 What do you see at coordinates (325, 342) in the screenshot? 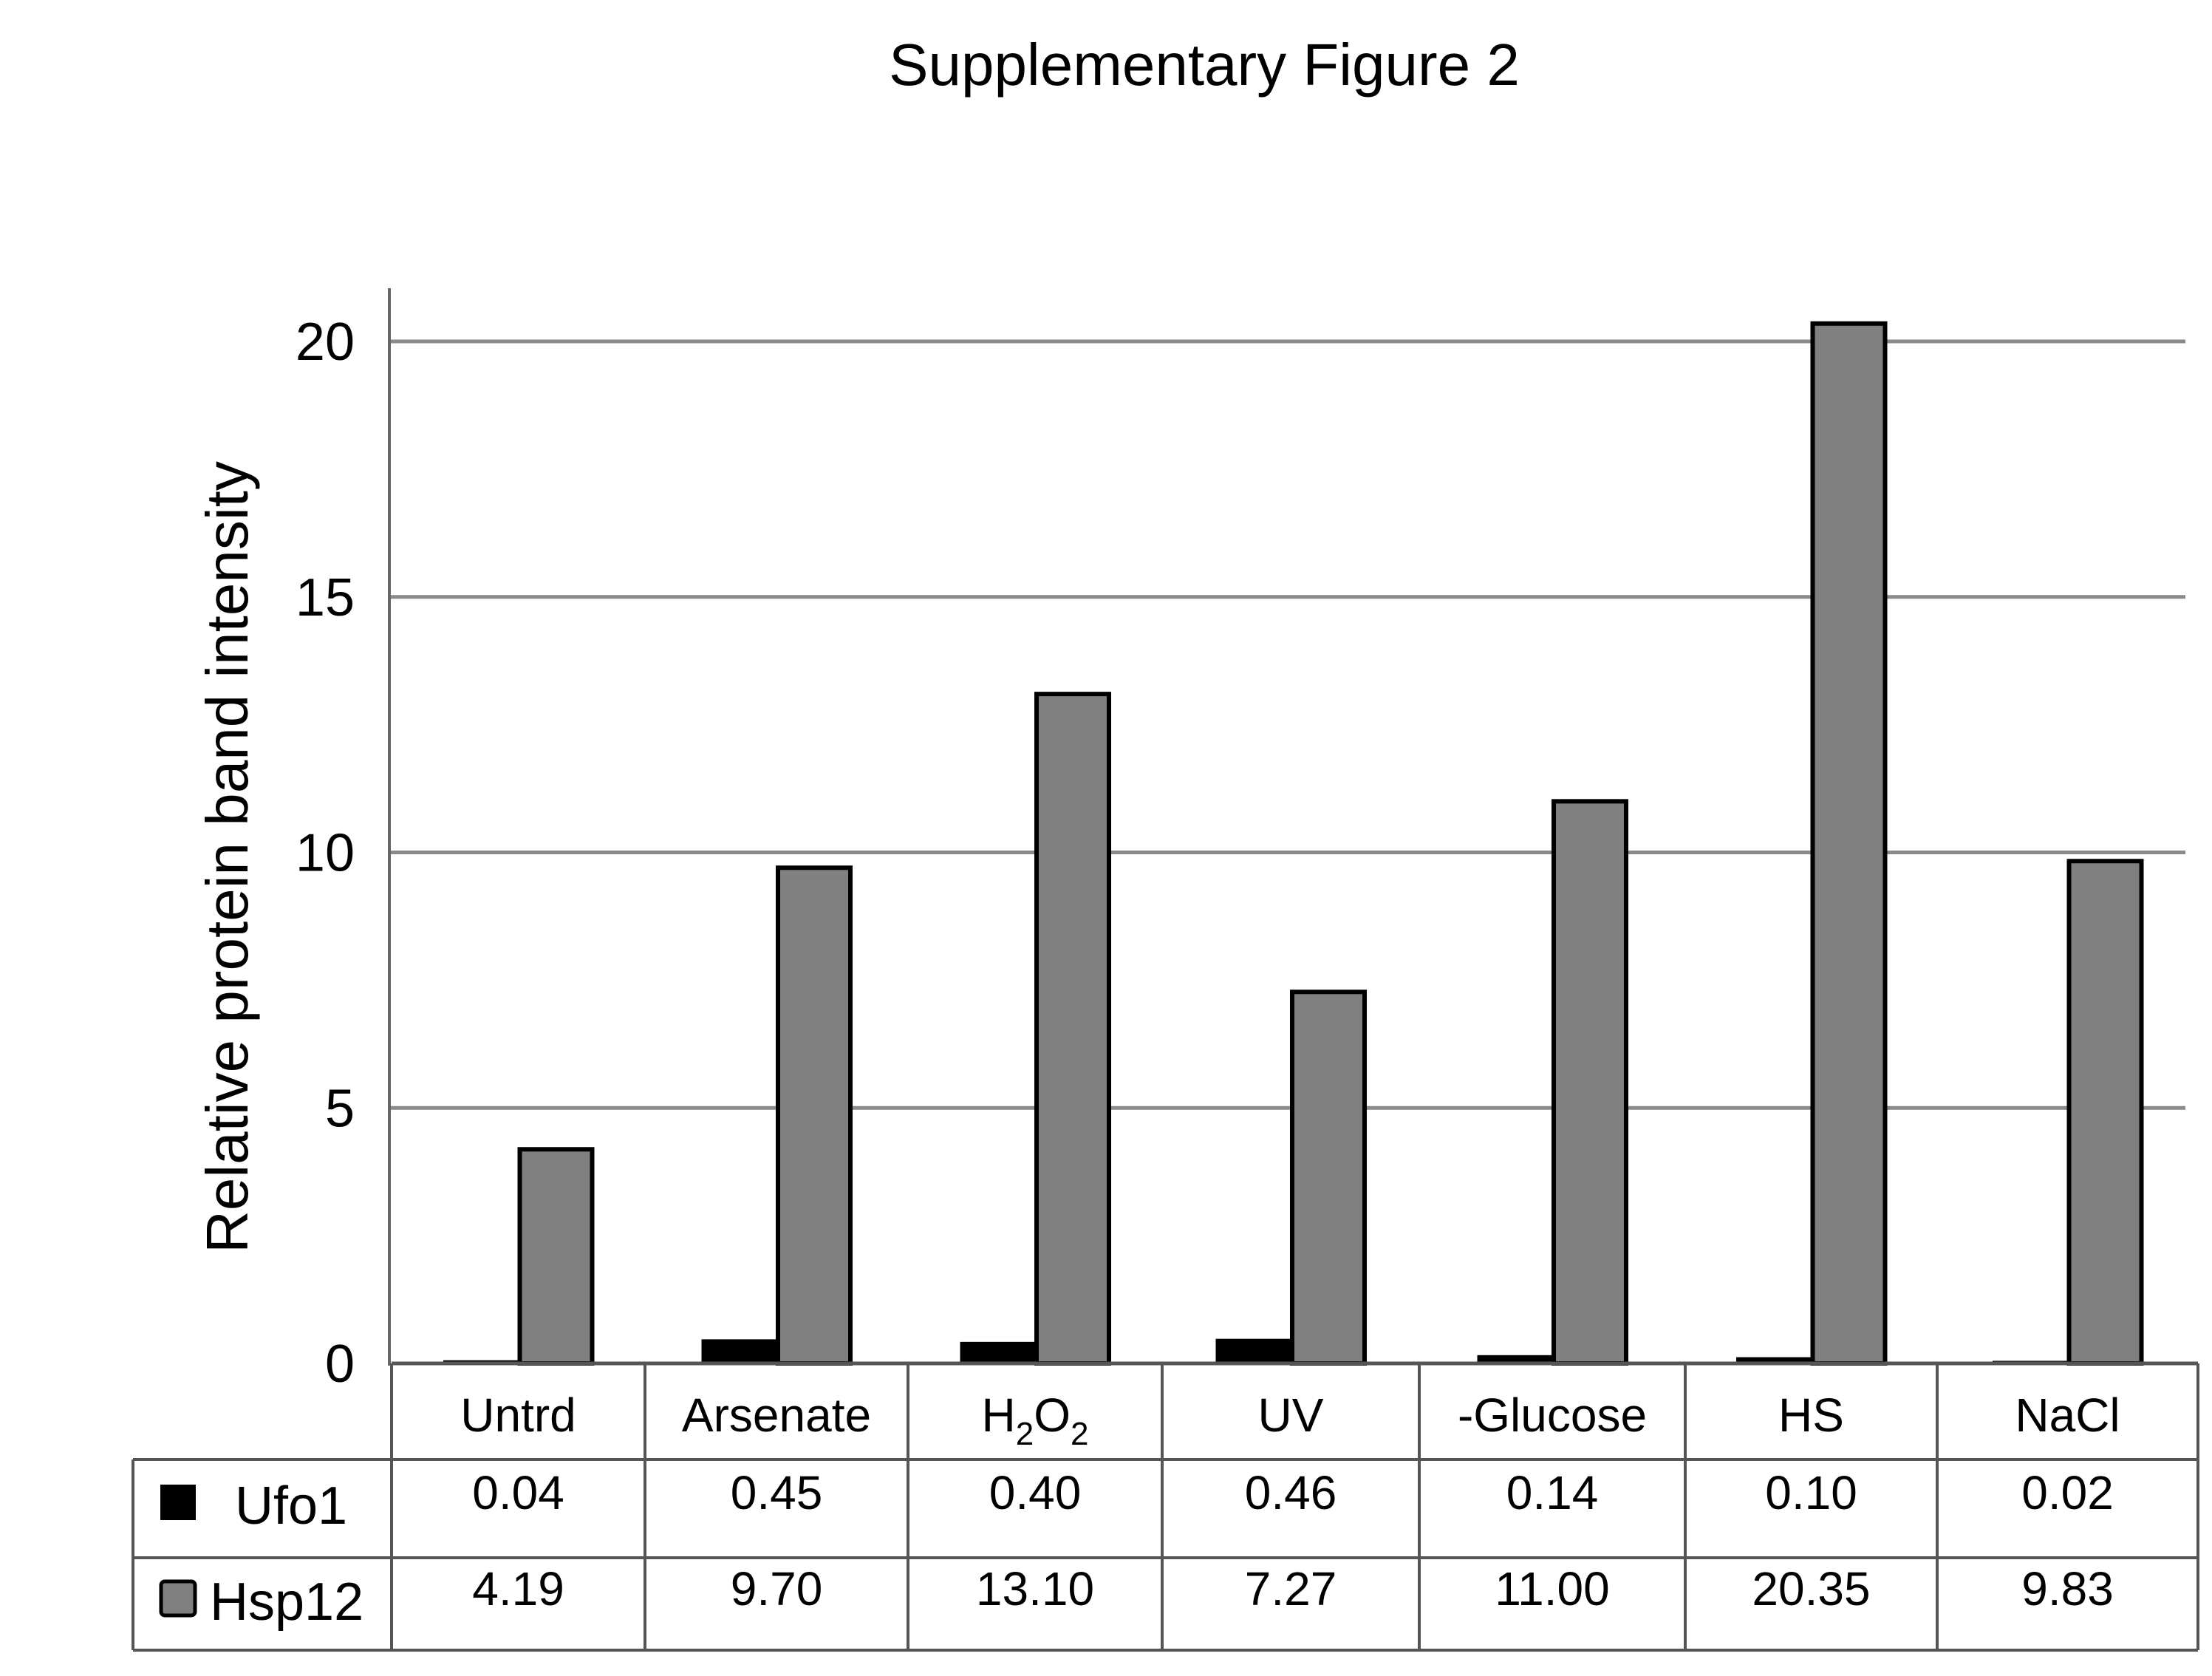
I see `y-tick-label: 20` at bounding box center [325, 342].